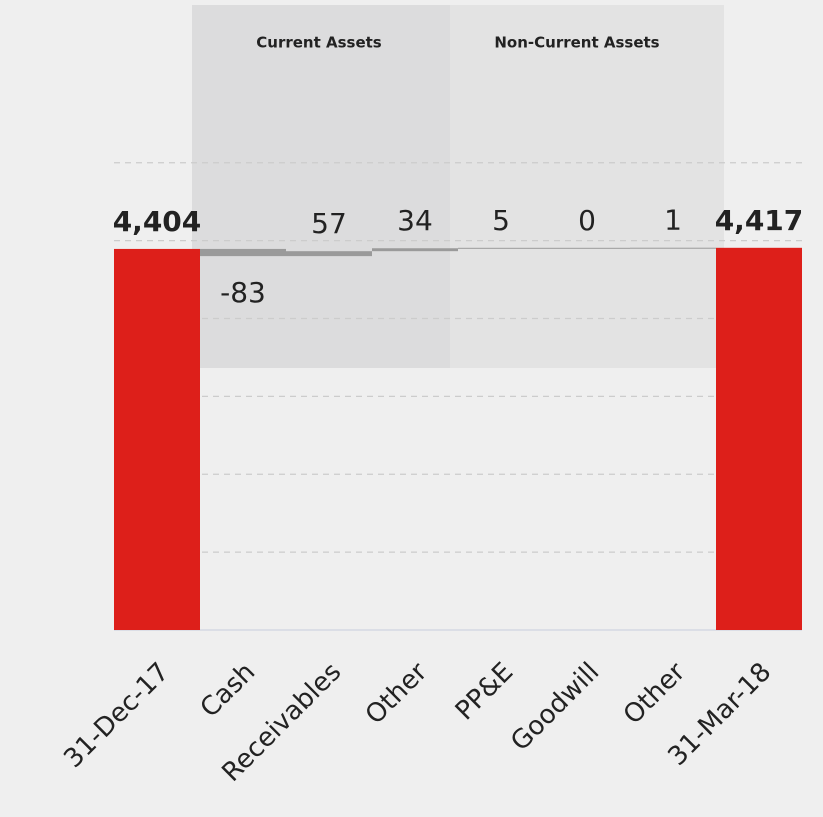  What do you see at coordinates (501, 220) in the screenshot?
I see `value-label: 5` at bounding box center [501, 220].